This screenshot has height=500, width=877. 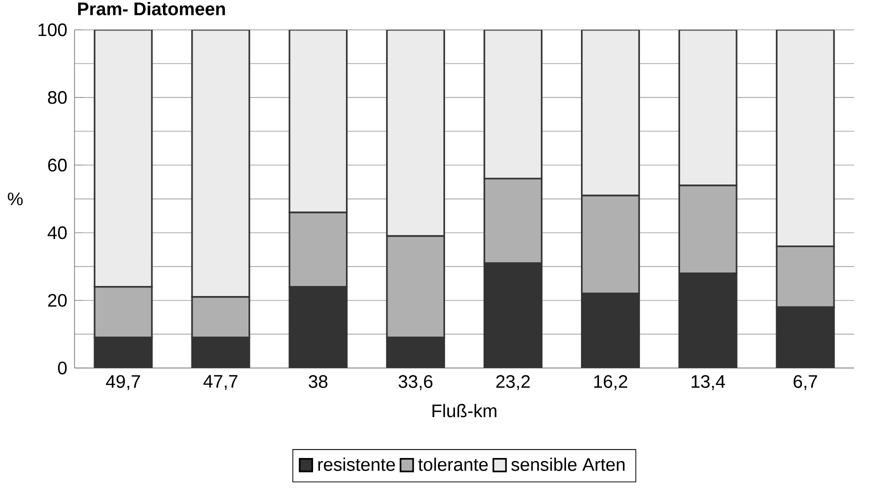 What do you see at coordinates (453, 465) in the screenshot?
I see `legend-label: tolerante` at bounding box center [453, 465].